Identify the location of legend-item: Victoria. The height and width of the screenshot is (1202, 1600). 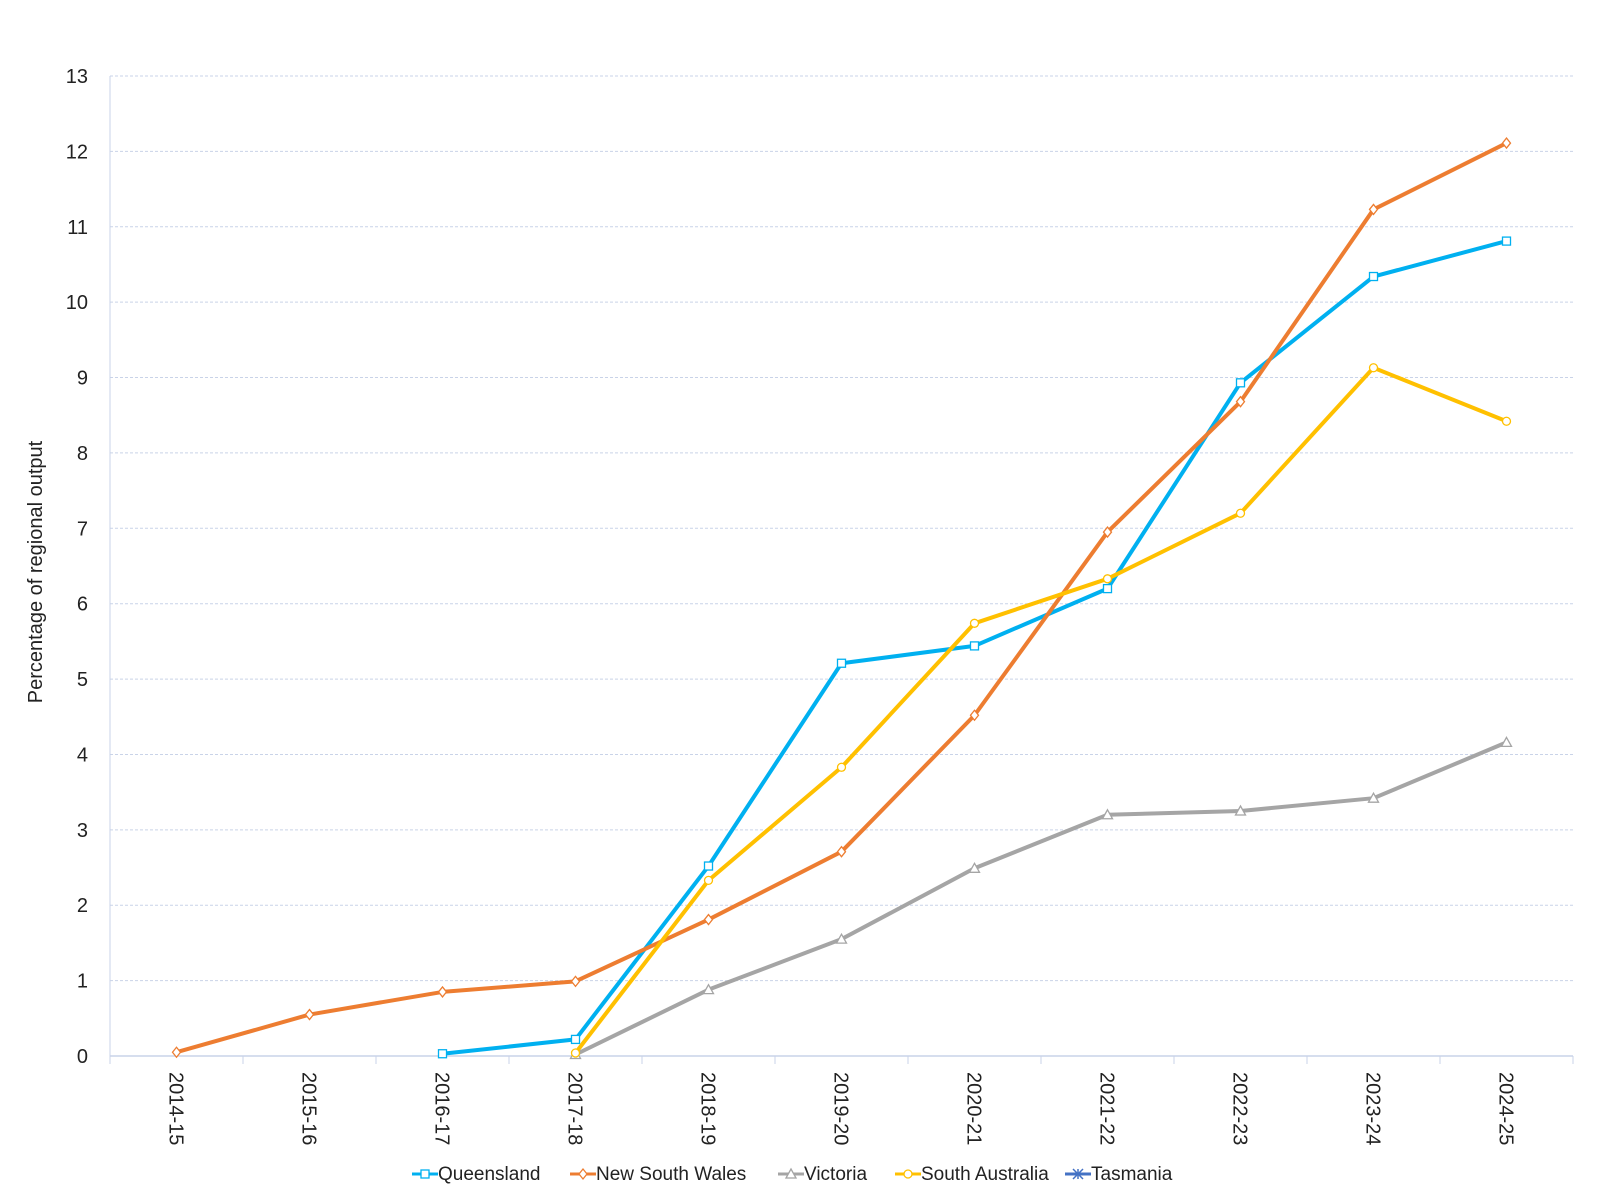
(822, 1174).